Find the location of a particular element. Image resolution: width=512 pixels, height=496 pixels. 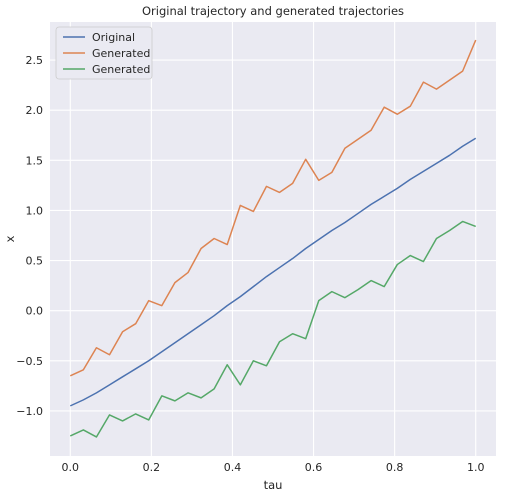

x-tick-label: 1.0 is located at coordinates (476, 467).